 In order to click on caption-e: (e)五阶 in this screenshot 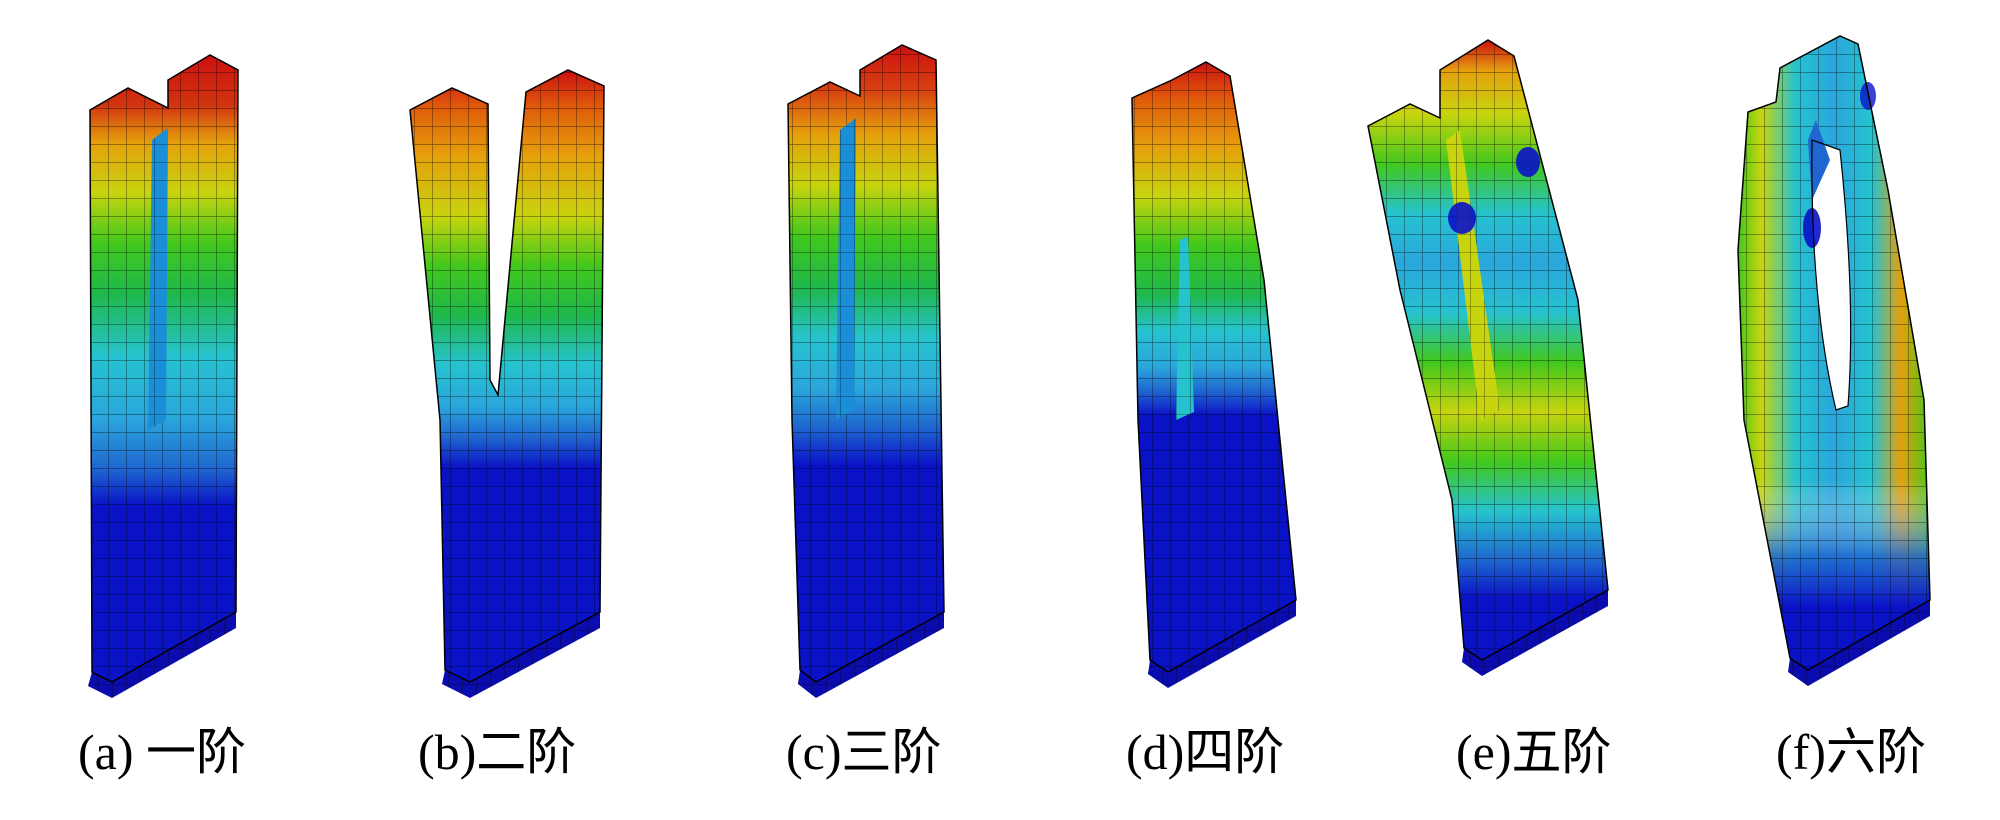, I will do `click(1534, 752)`.